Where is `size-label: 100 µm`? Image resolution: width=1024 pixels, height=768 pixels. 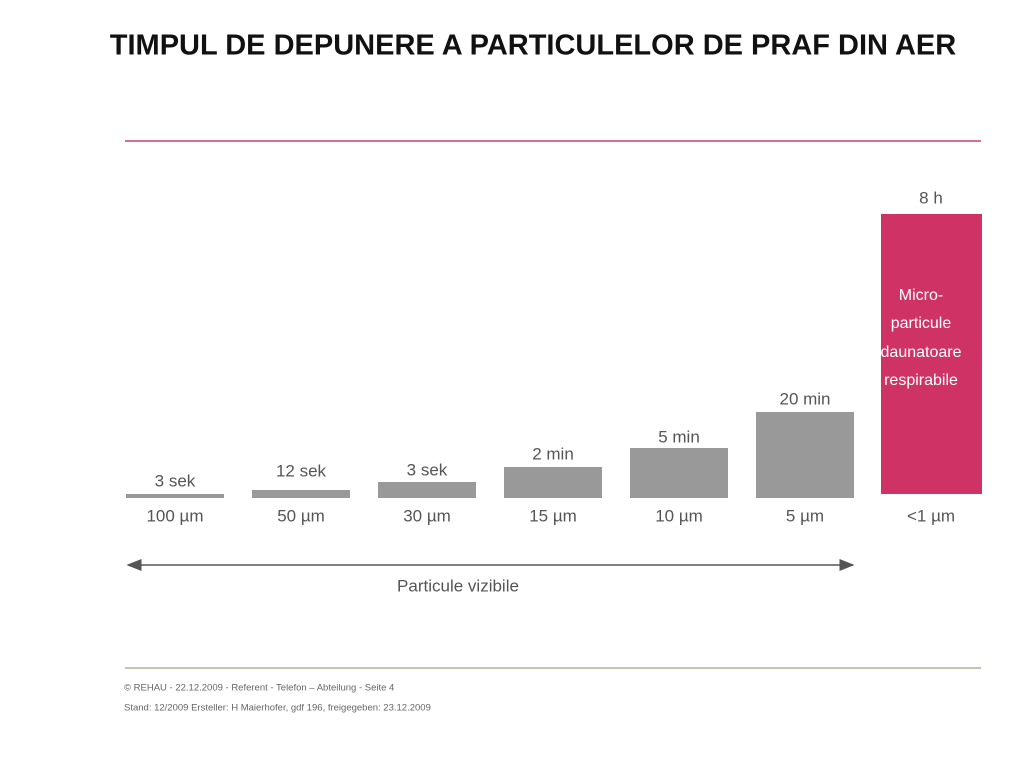 size-label: 100 µm is located at coordinates (174, 515).